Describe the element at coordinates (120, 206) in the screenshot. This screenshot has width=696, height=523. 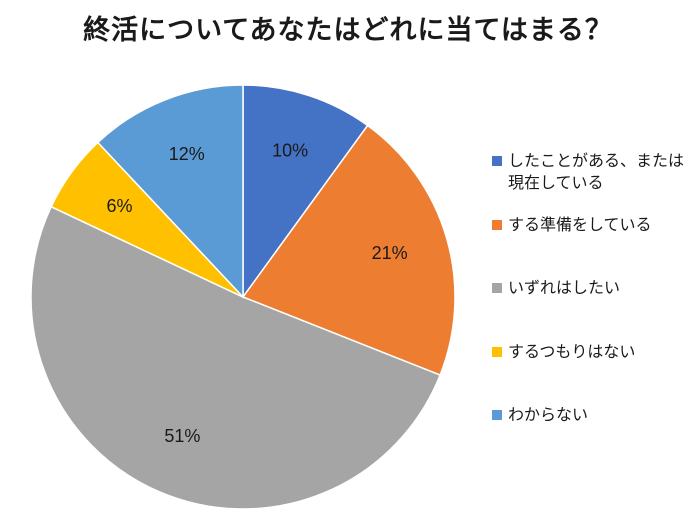
I see `data-label: 6%` at that location.